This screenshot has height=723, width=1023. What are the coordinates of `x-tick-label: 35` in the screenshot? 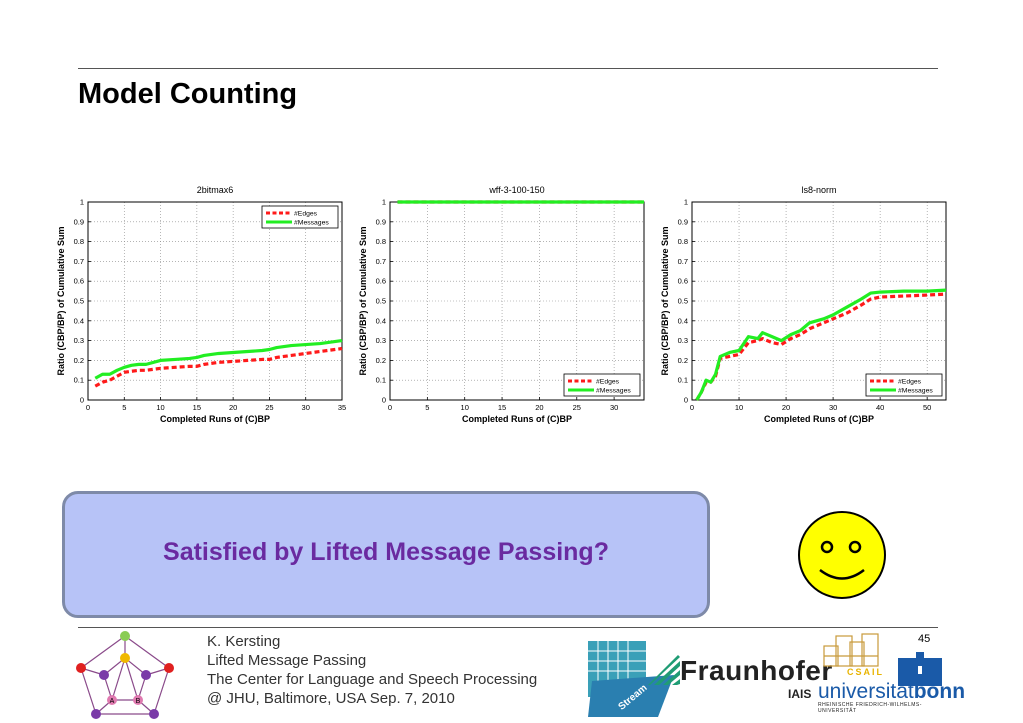 It's located at (342, 407).